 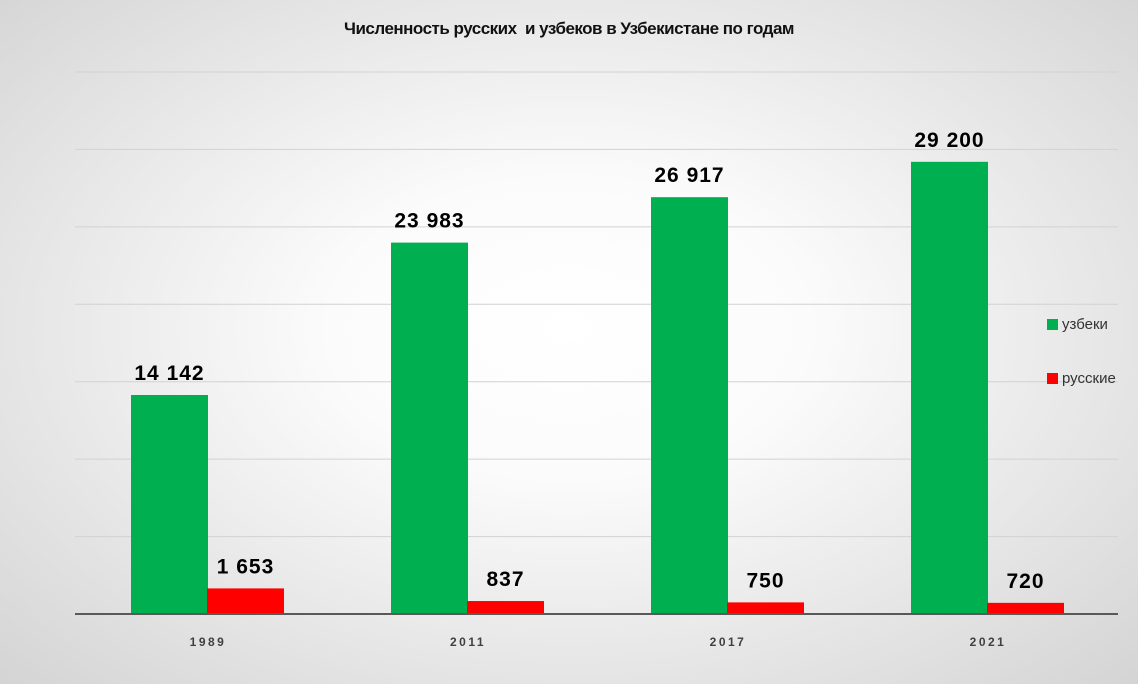 I want to click on data-label-russians-1989: 1 653, so click(x=246, y=566).